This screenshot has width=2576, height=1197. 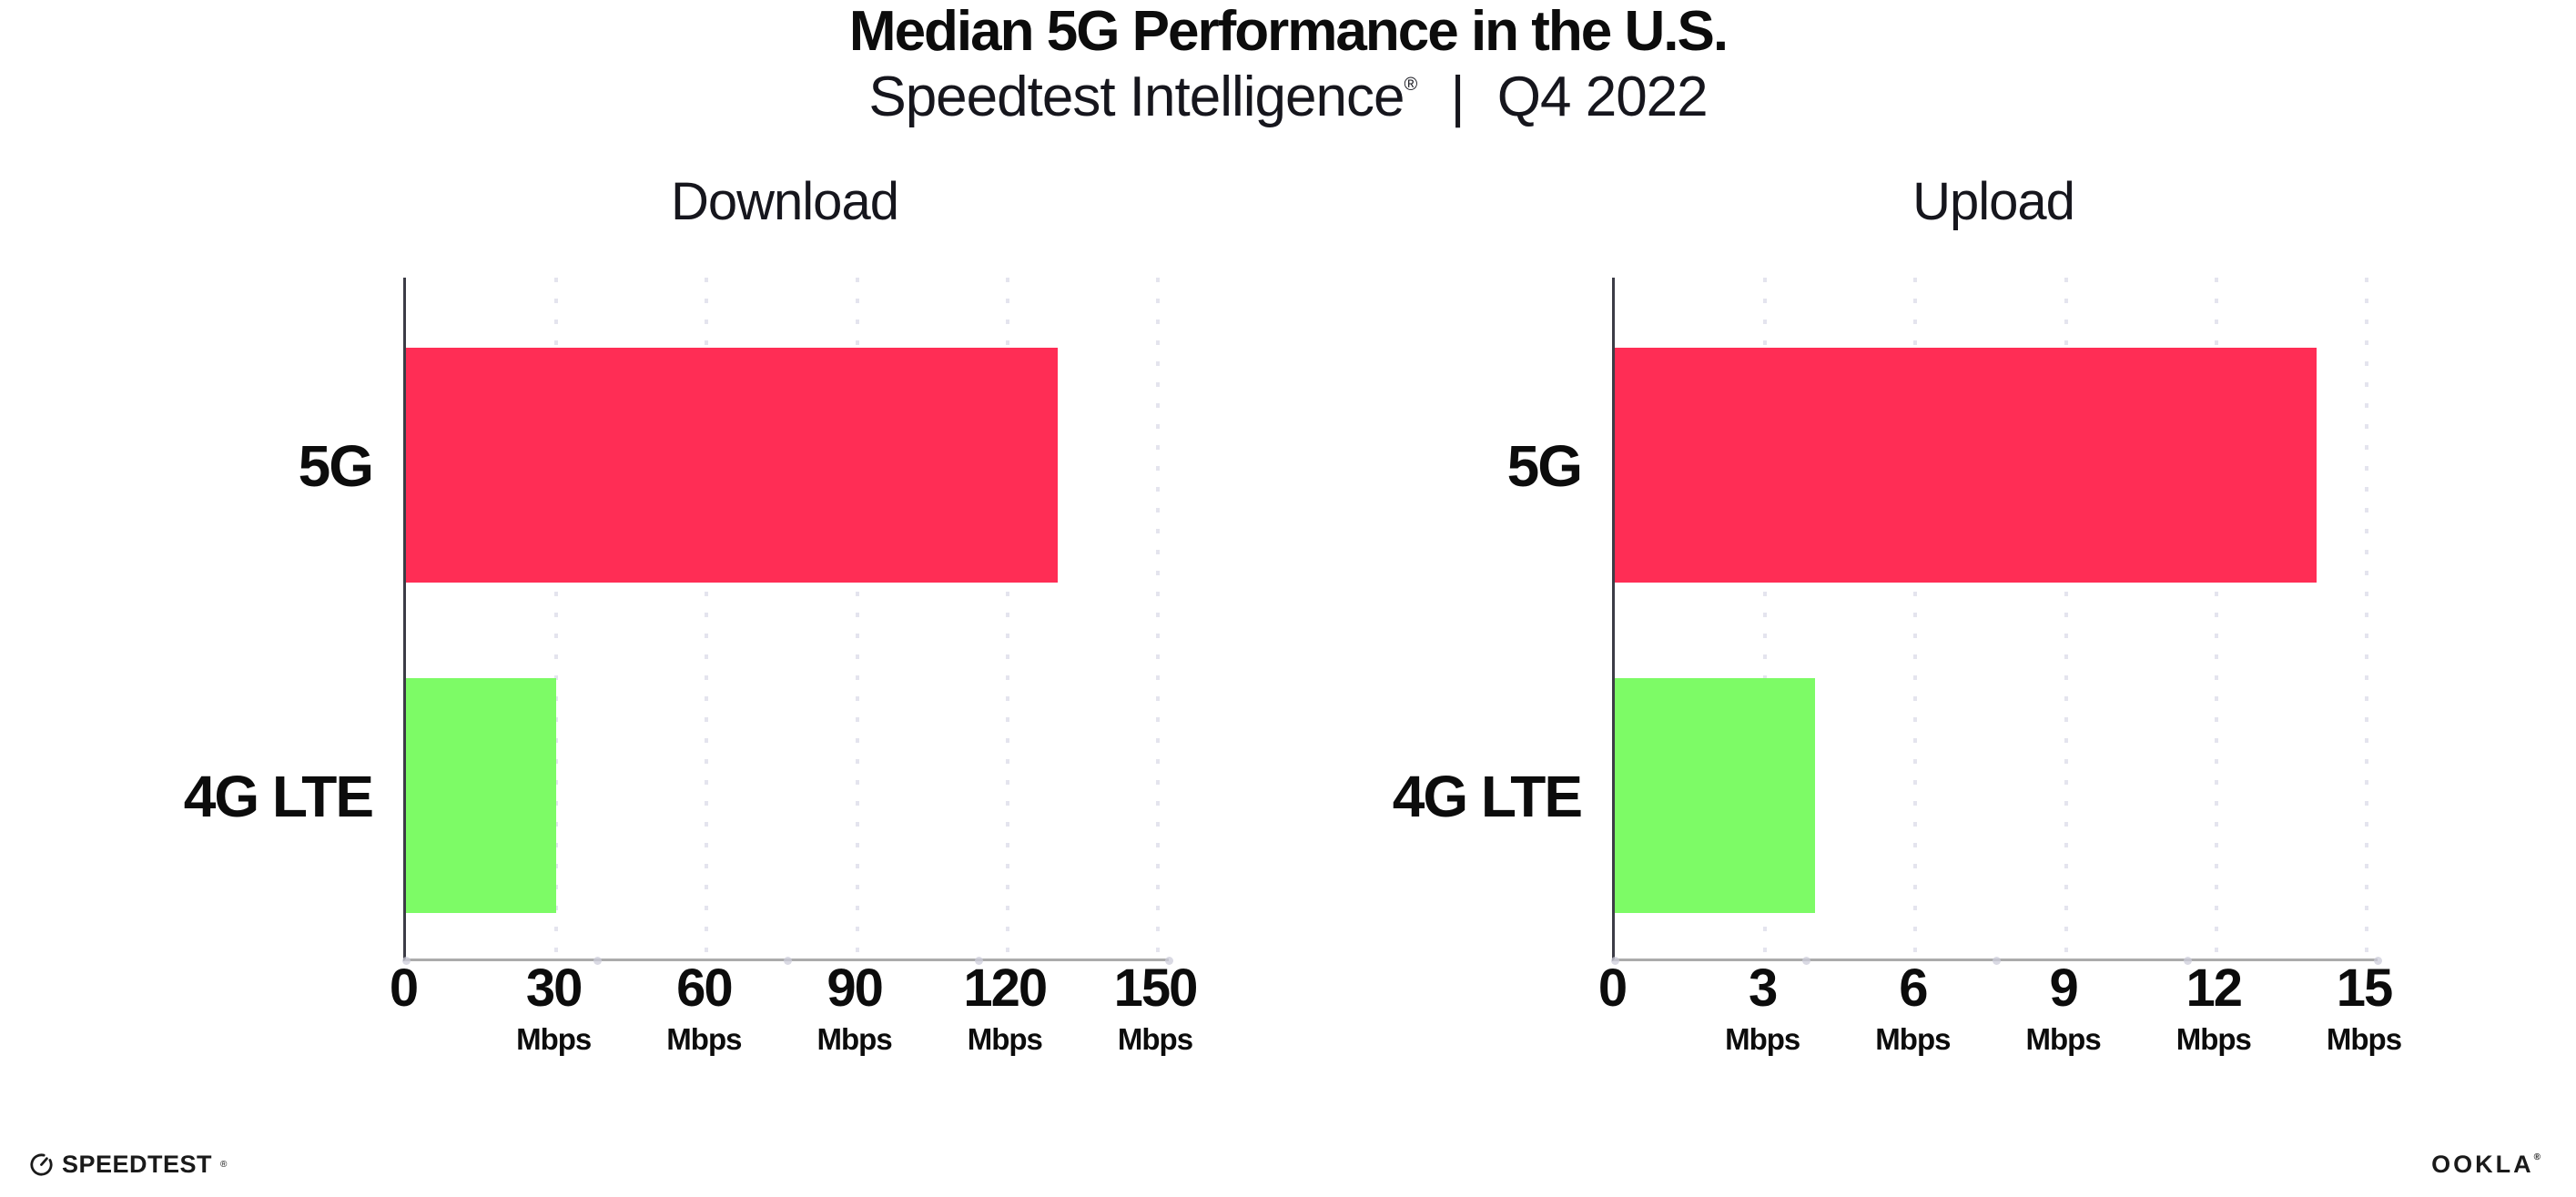 What do you see at coordinates (224, 1165) in the screenshot?
I see `speedtest-registered-mark: ®` at bounding box center [224, 1165].